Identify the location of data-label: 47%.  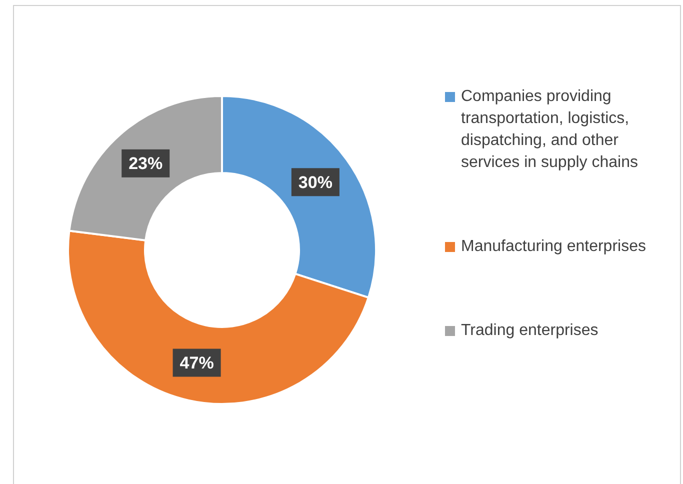
(197, 362).